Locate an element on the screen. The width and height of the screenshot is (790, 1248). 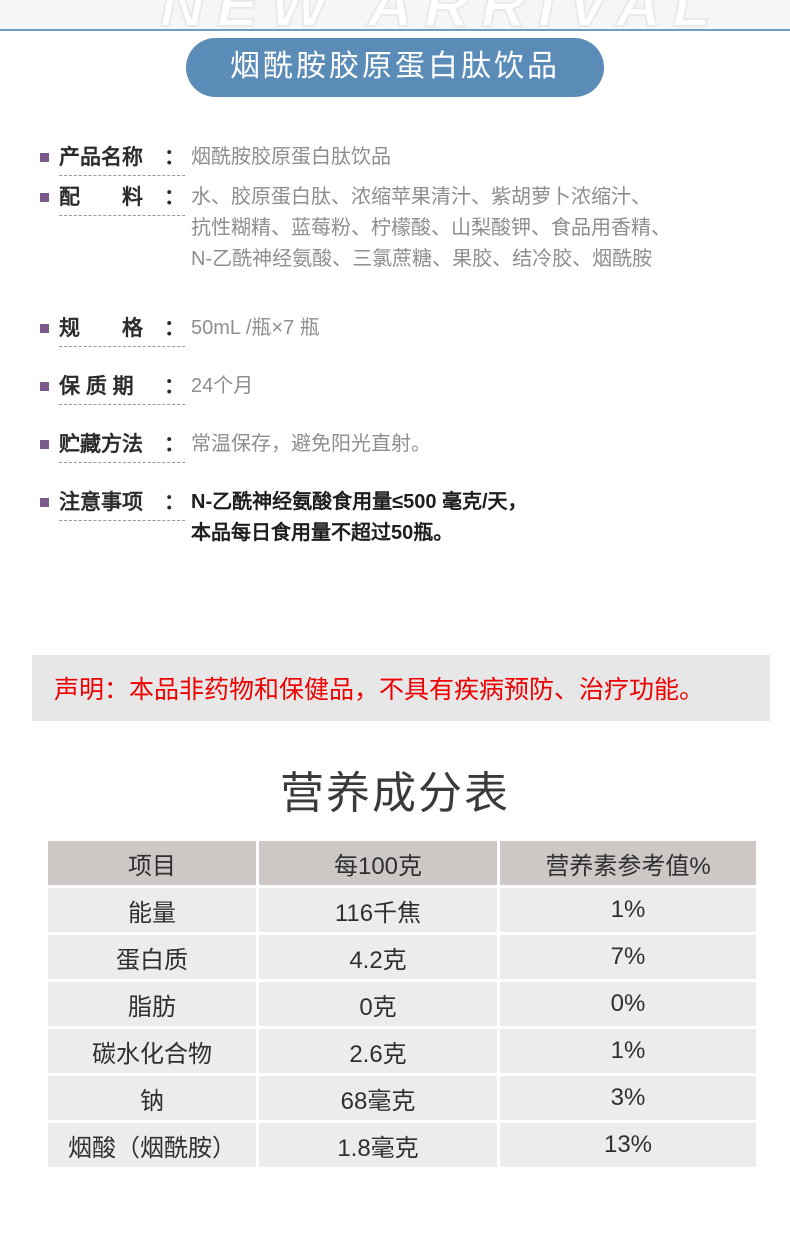
spec-label-text: 产品名称 is located at coordinates (101, 157).